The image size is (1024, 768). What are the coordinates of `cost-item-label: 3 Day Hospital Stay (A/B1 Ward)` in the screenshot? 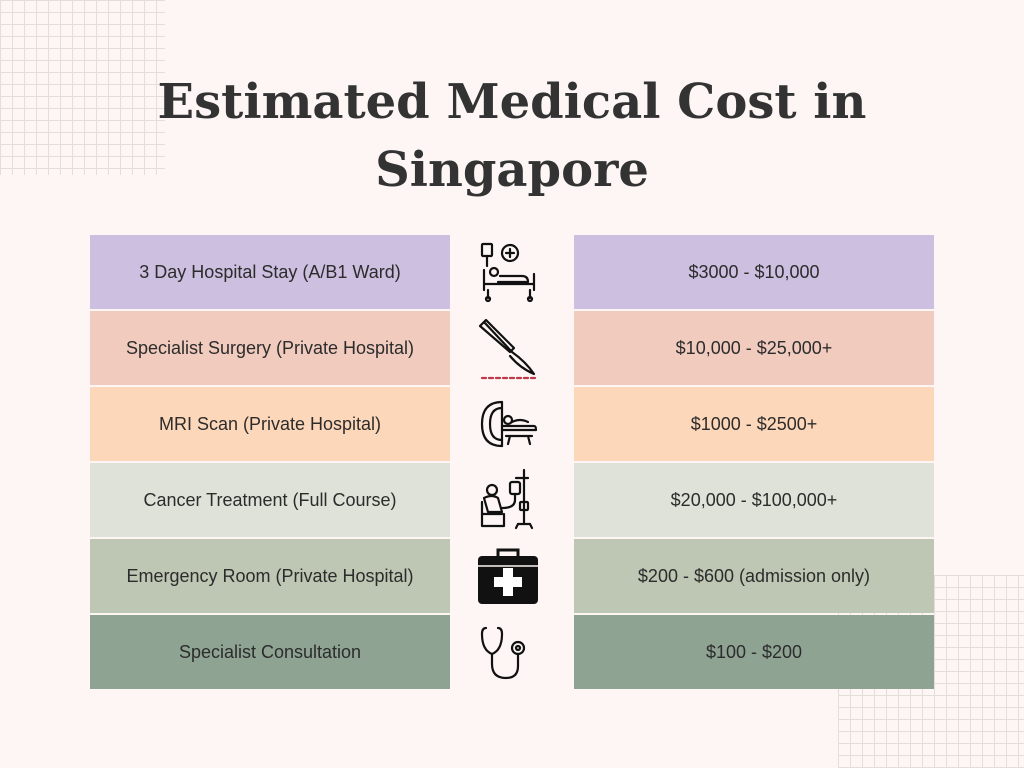 It's located at (270, 272).